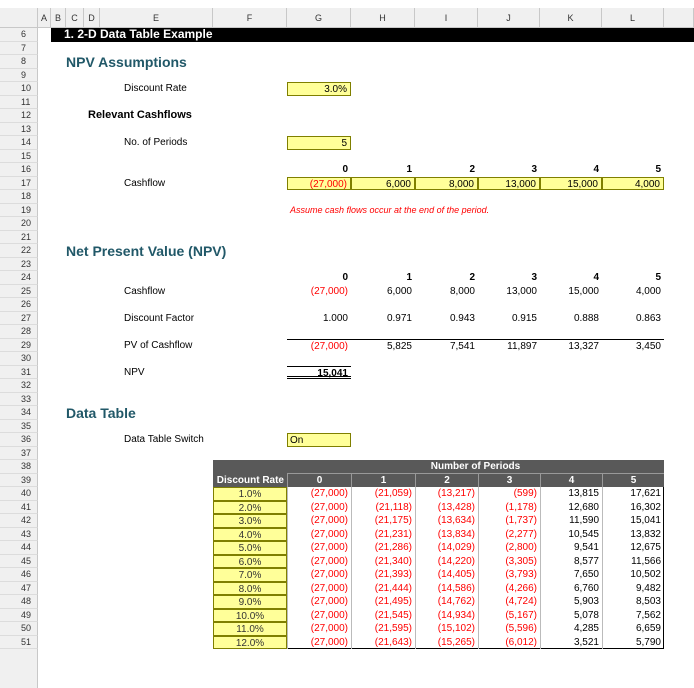 This screenshot has width=694, height=688. Describe the element at coordinates (633, 534) in the screenshot. I see `table-value: 13,832` at that location.